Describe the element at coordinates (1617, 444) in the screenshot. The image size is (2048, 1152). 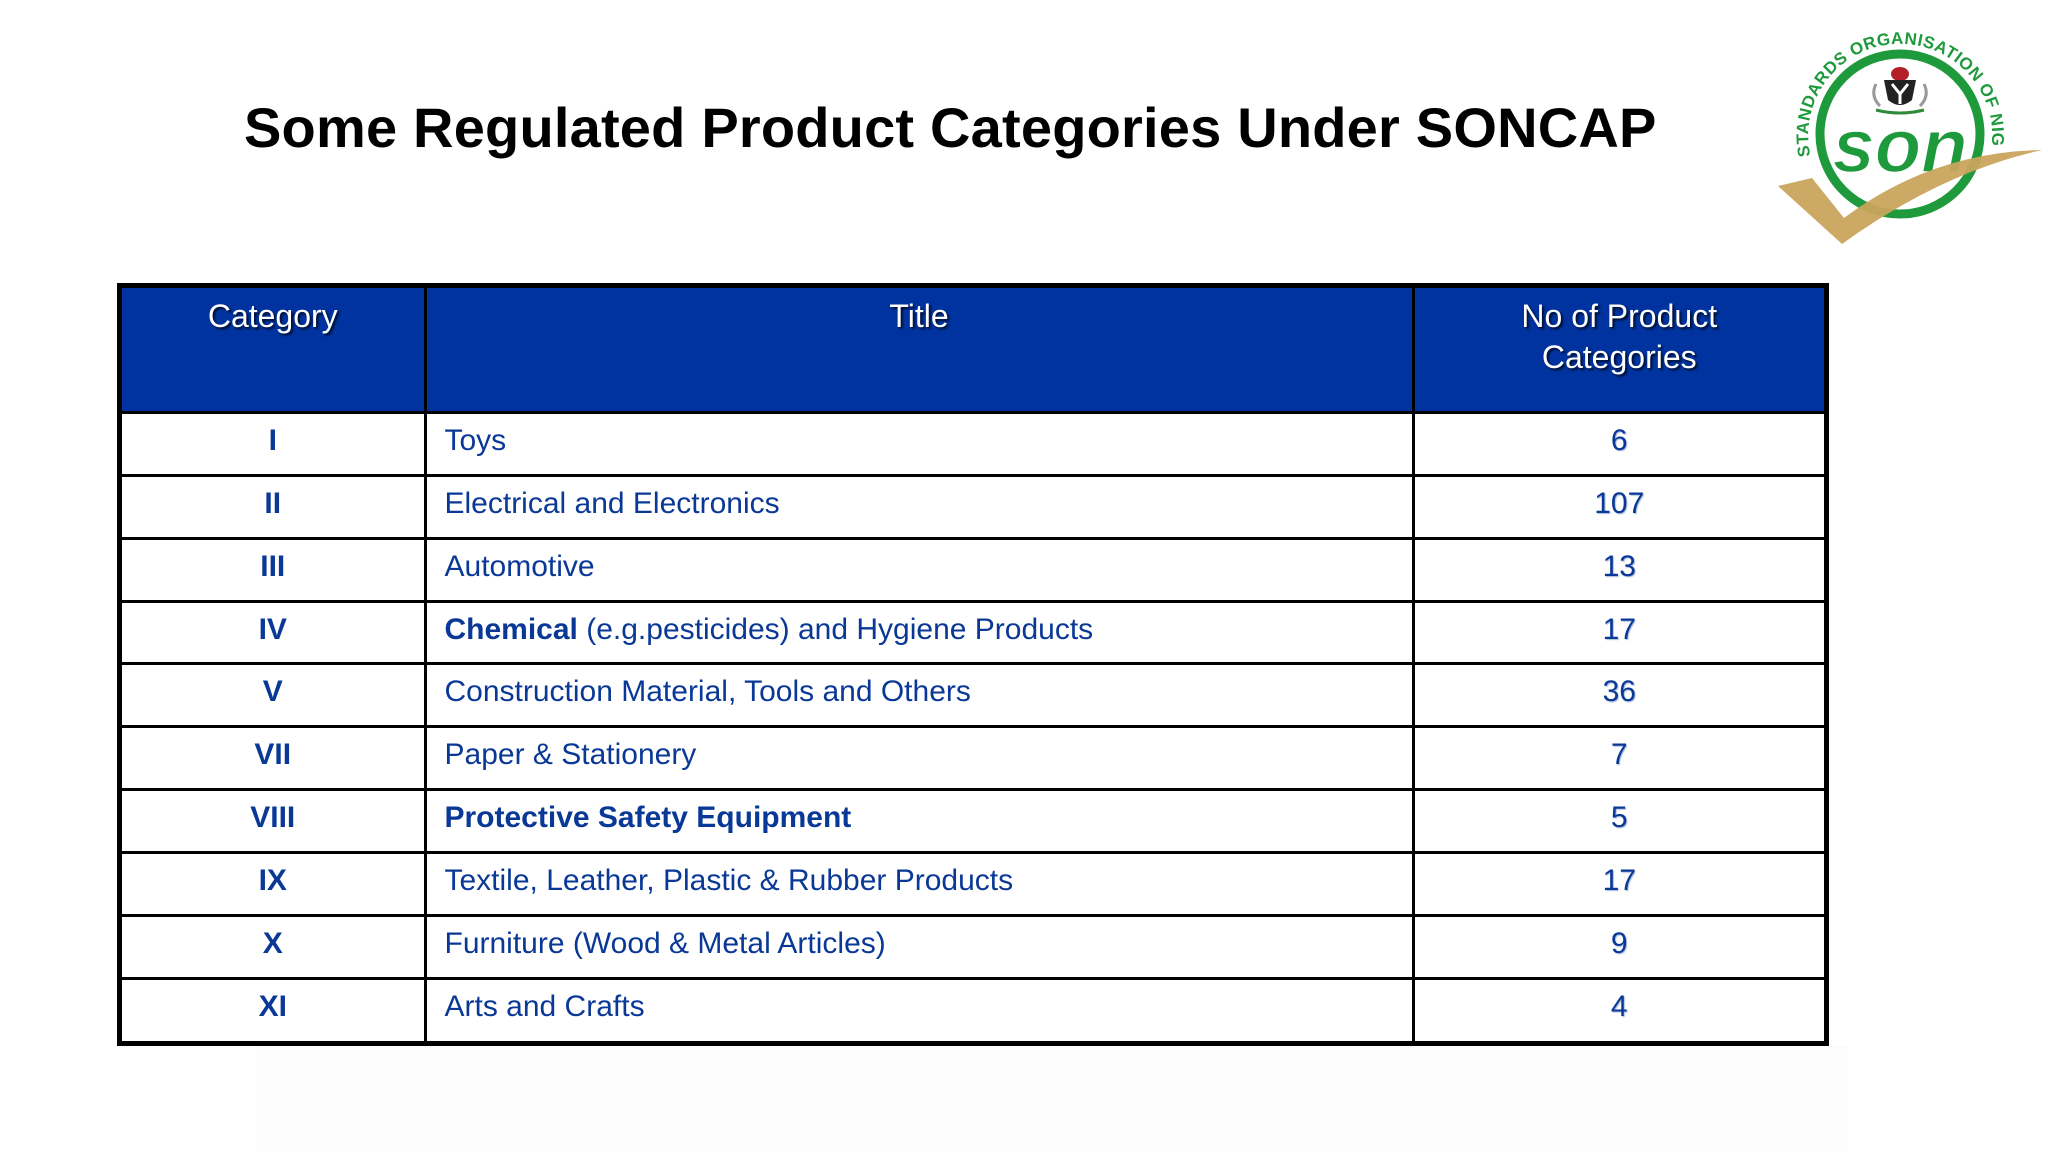
I see `cell-count: 6` at that location.